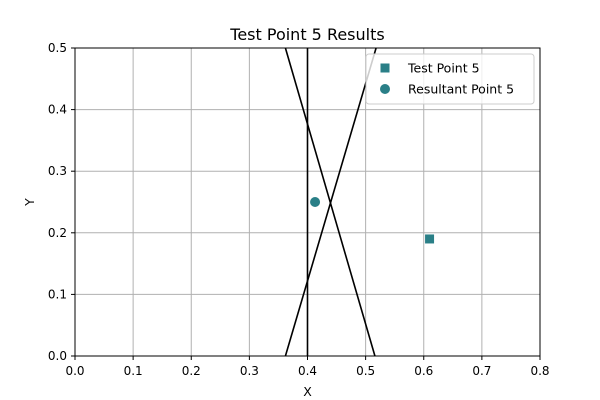 The image size is (600, 400). I want to click on resultant-point-marker, so click(315, 202).